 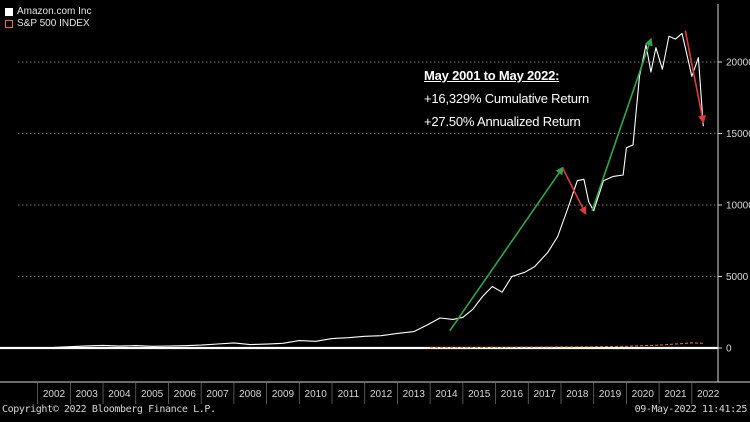 What do you see at coordinates (691, 409) in the screenshot?
I see `timestamp-text: 09-May-2022 11:41:25` at bounding box center [691, 409].